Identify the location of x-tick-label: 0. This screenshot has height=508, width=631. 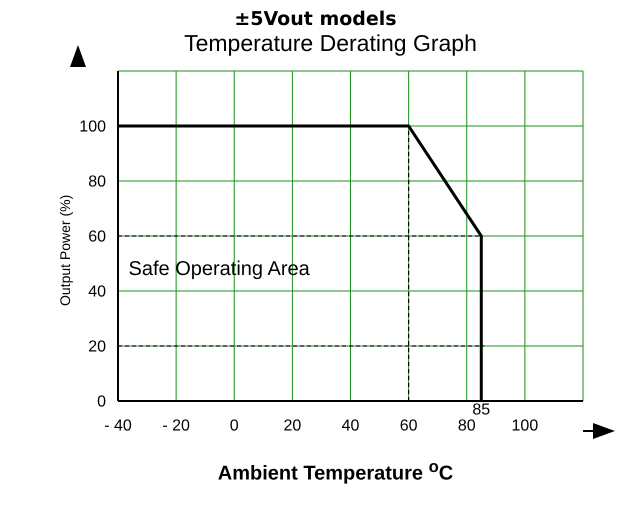
(234, 425).